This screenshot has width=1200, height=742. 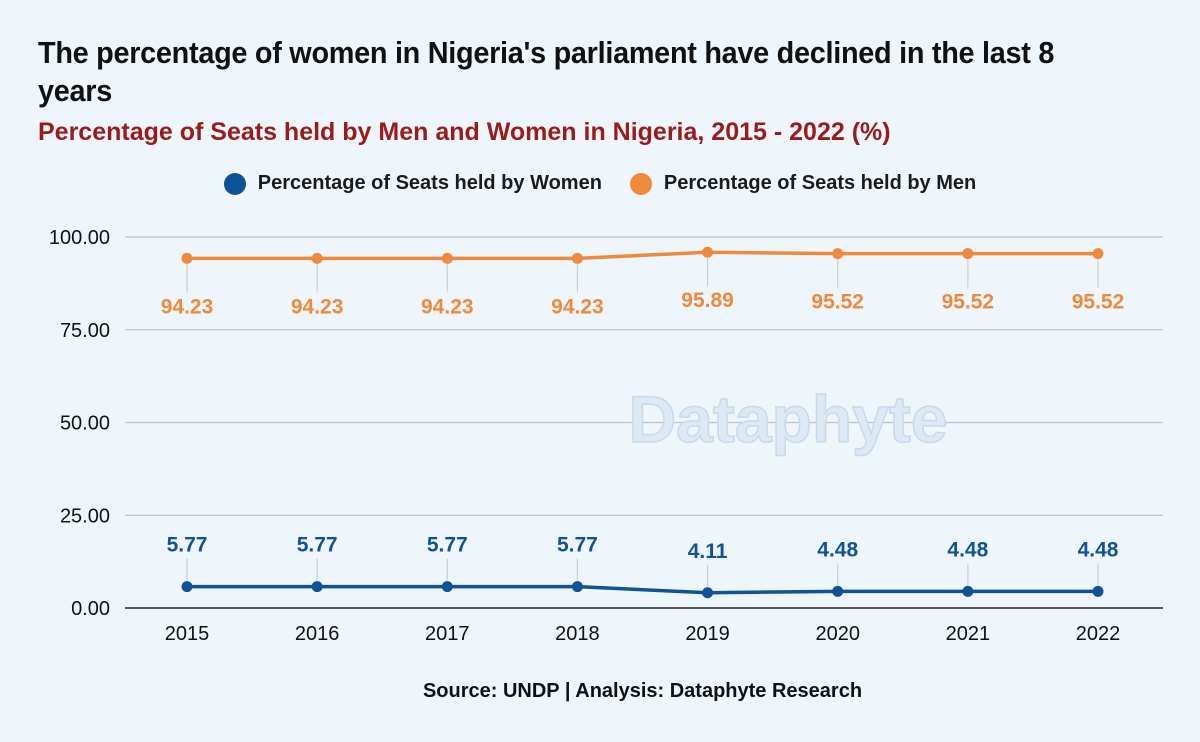 I want to click on legend-item-women: Percentage of Seats held by Women, so click(x=412, y=183).